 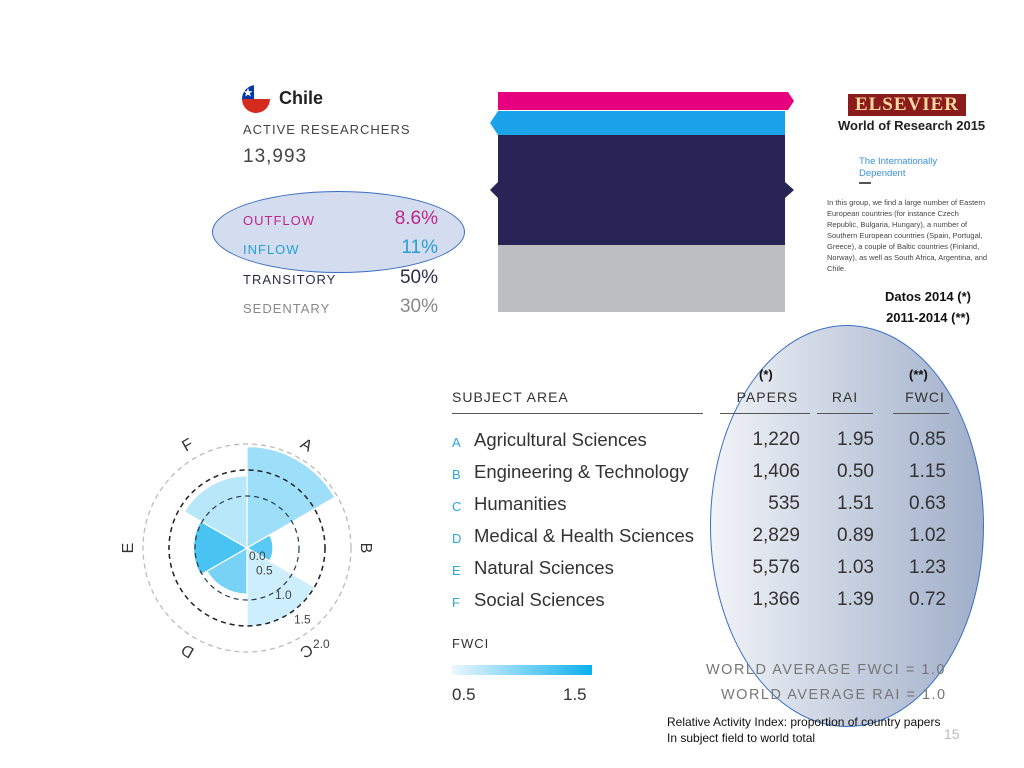 I want to click on reference-ring, so click(x=247, y=548).